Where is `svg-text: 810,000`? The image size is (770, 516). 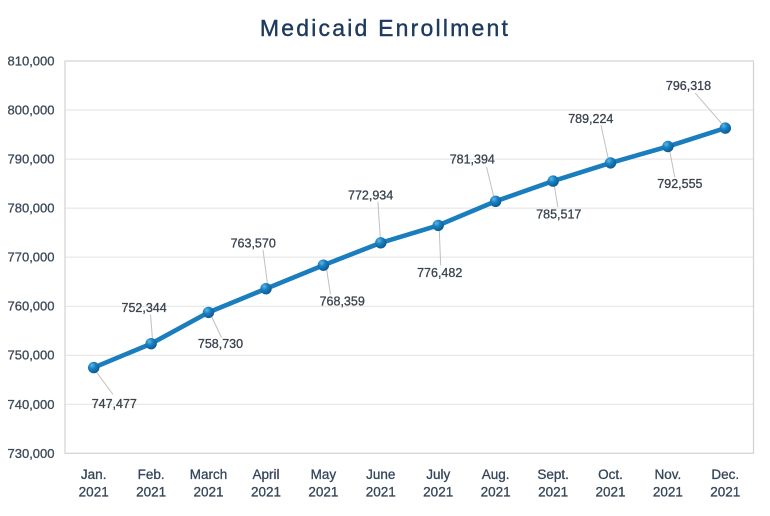
svg-text: 810,000 is located at coordinates (31, 61).